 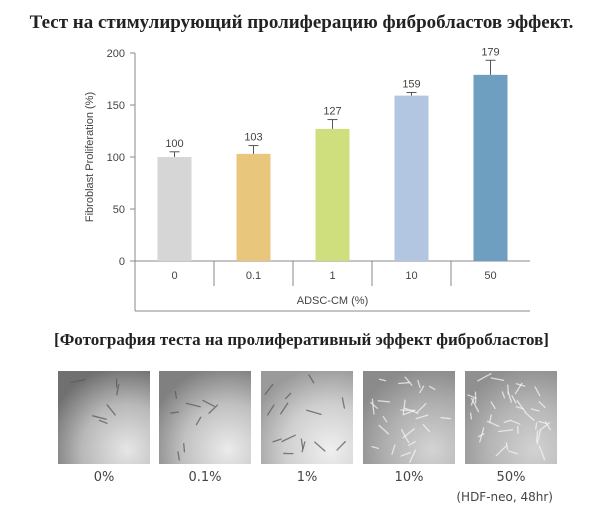 What do you see at coordinates (122, 262) in the screenshot?
I see `y-tick-label: 0` at bounding box center [122, 262].